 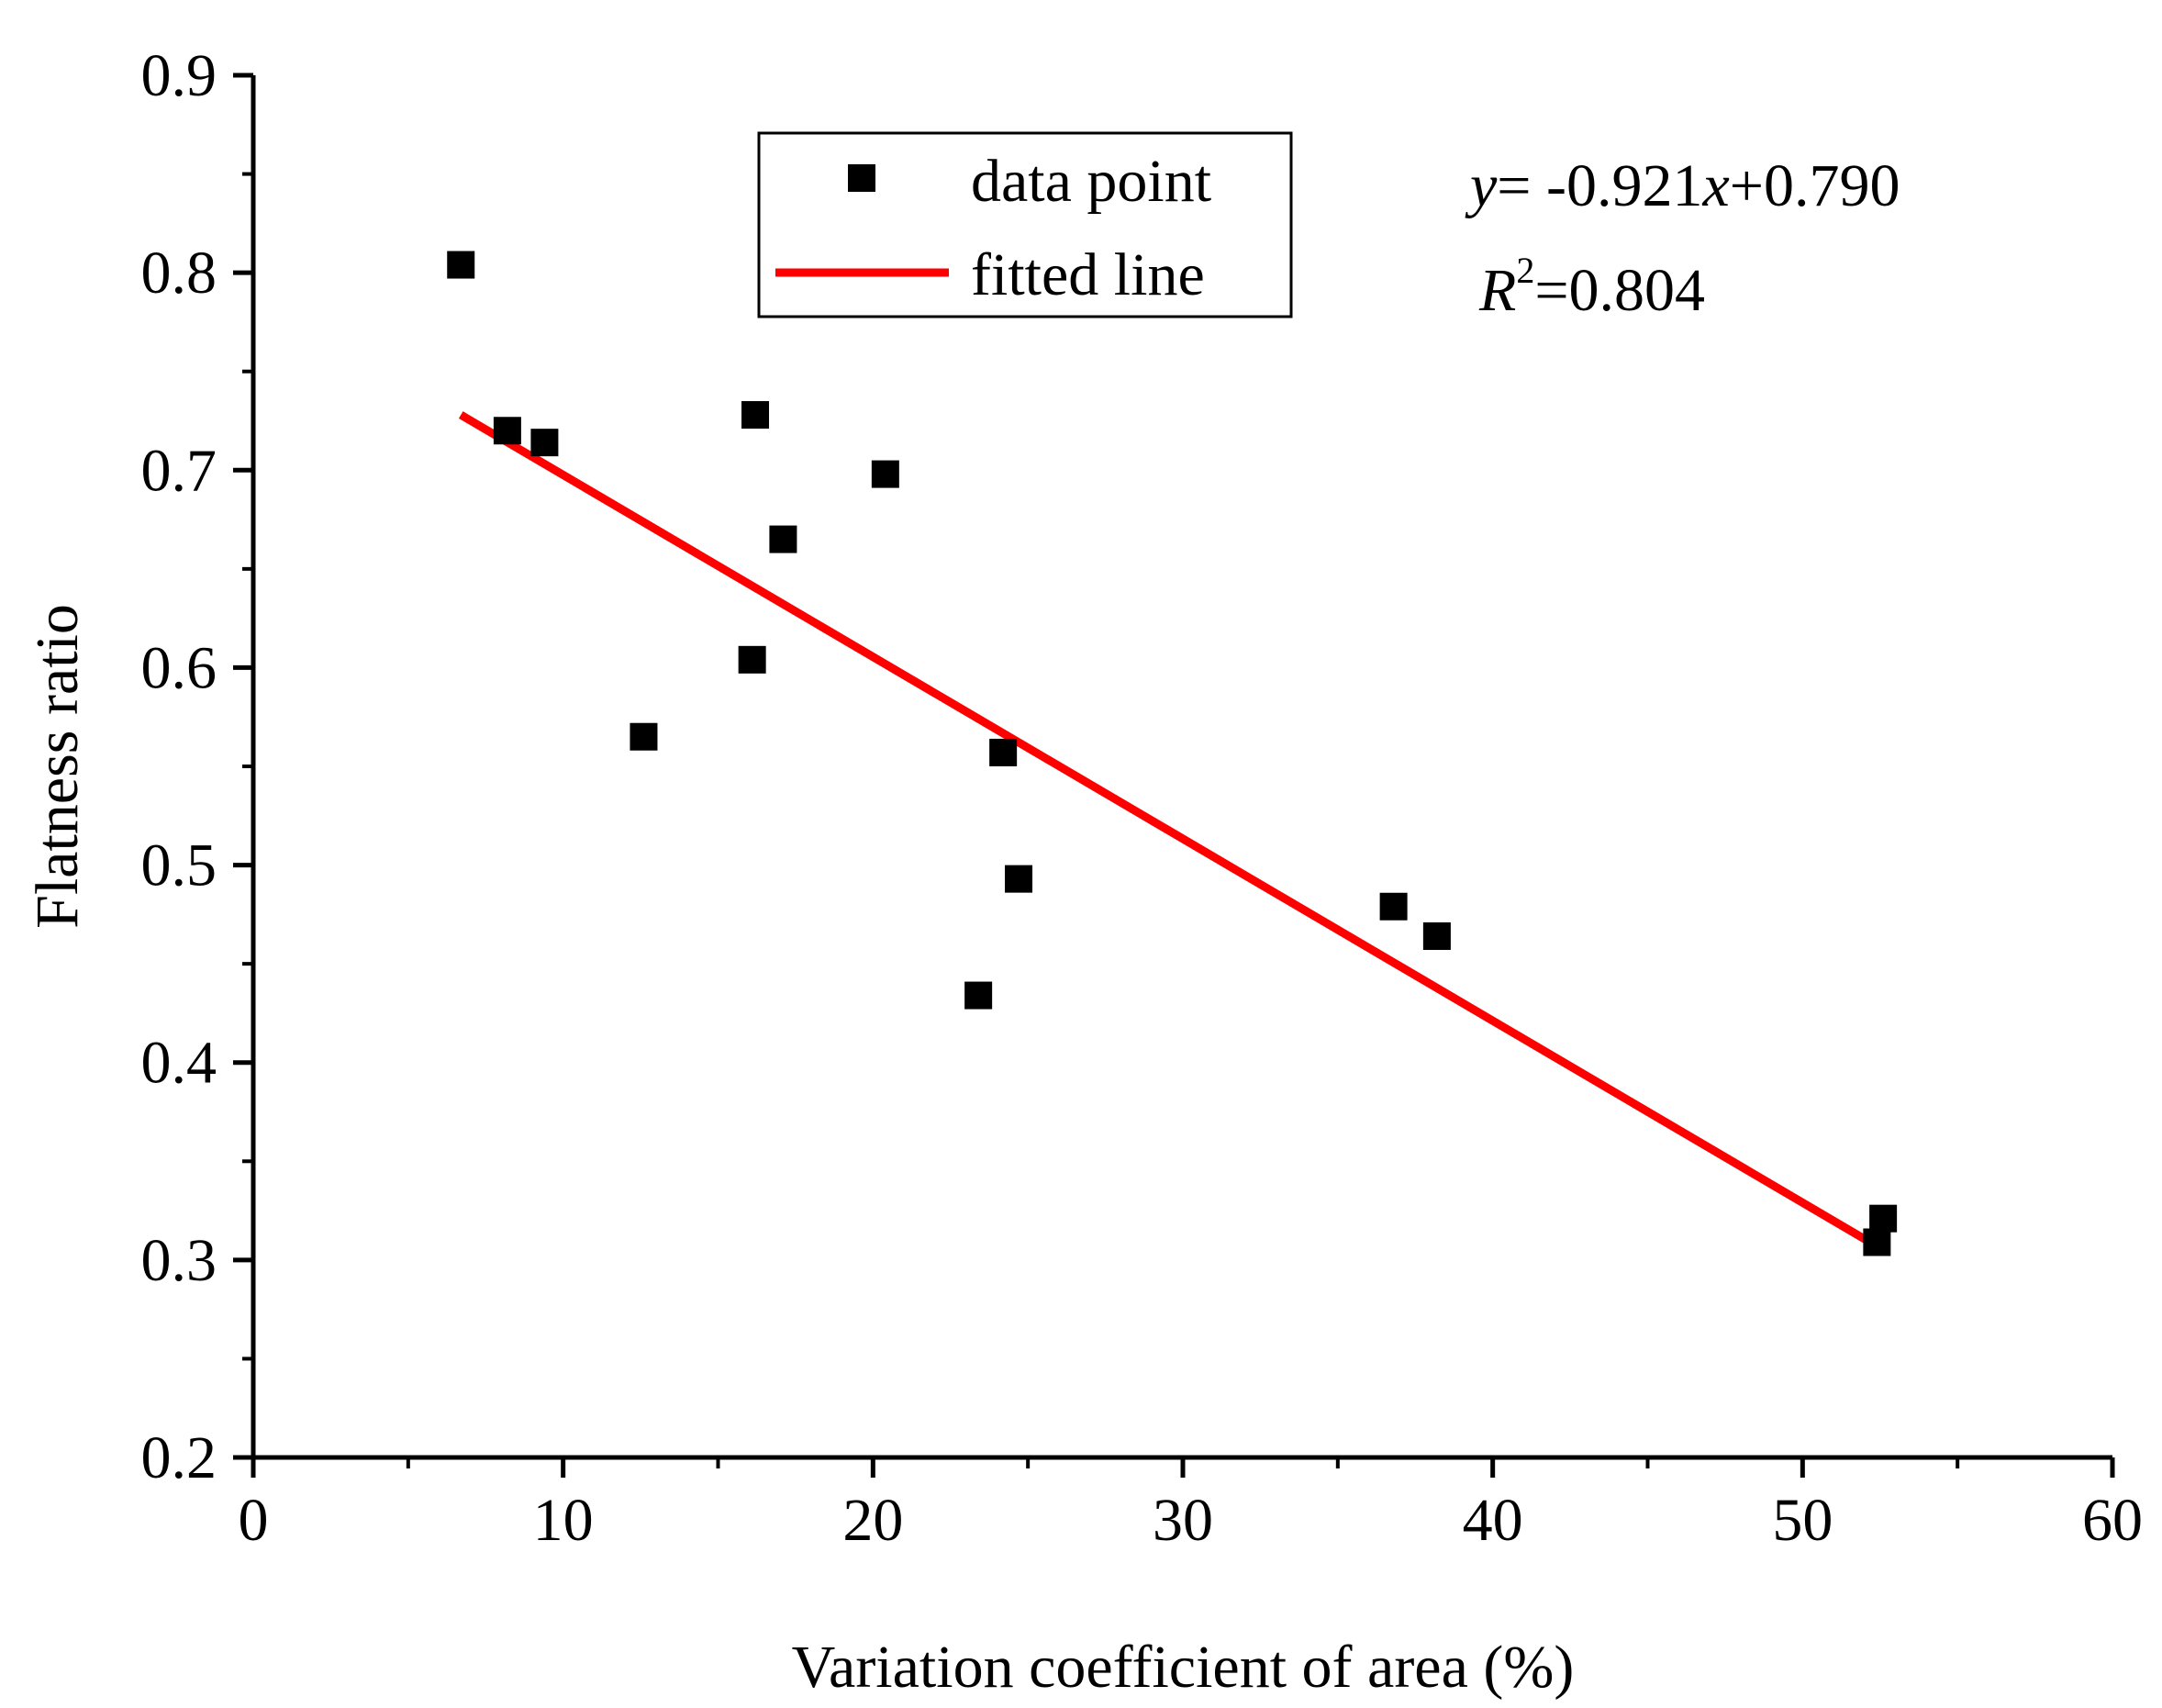 What do you see at coordinates (1815, 185) in the screenshot?
I see `eq-intercept: +0.790` at bounding box center [1815, 185].